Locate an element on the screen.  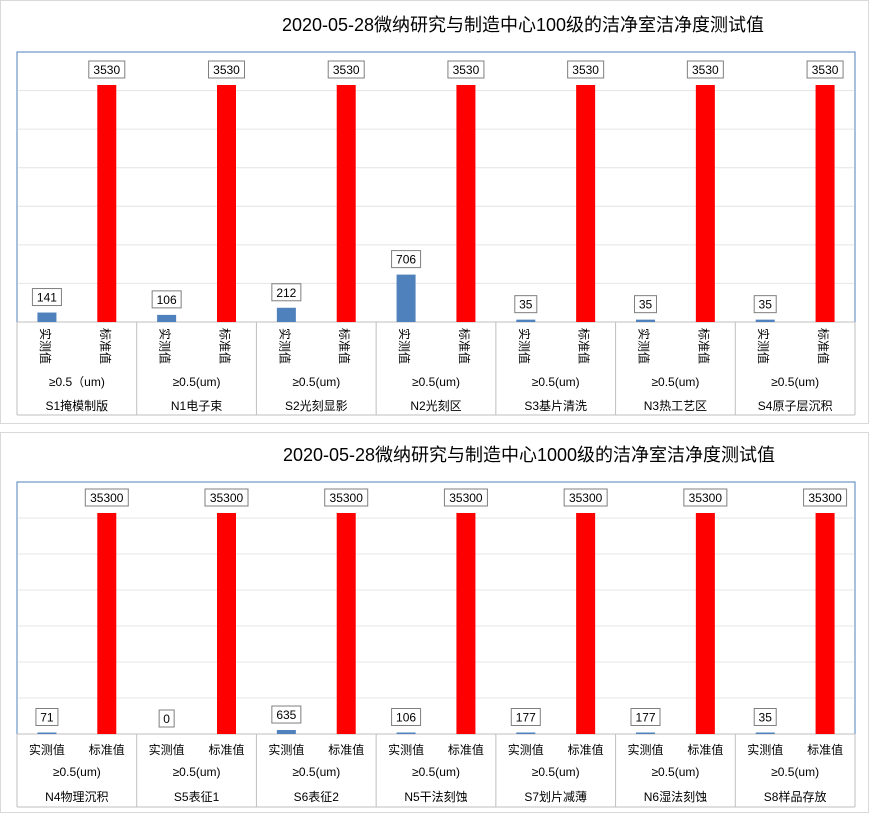
category-label: N5干法刻蚀 is located at coordinates (435, 797).